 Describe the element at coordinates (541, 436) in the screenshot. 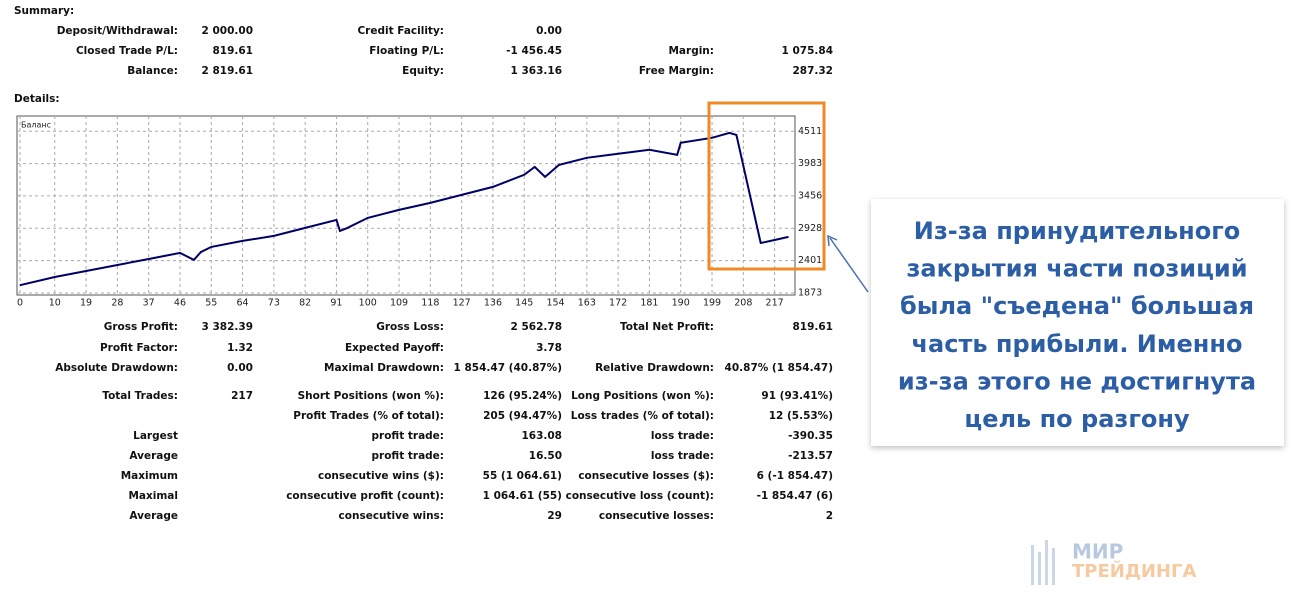

I see `field-value: 163.08` at that location.